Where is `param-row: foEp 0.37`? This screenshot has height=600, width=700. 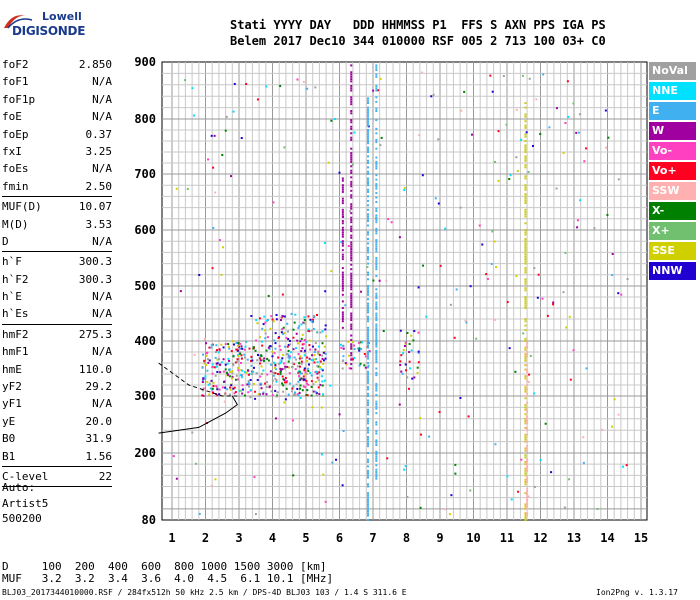 param-row: foEp 0.37 is located at coordinates (57, 134).